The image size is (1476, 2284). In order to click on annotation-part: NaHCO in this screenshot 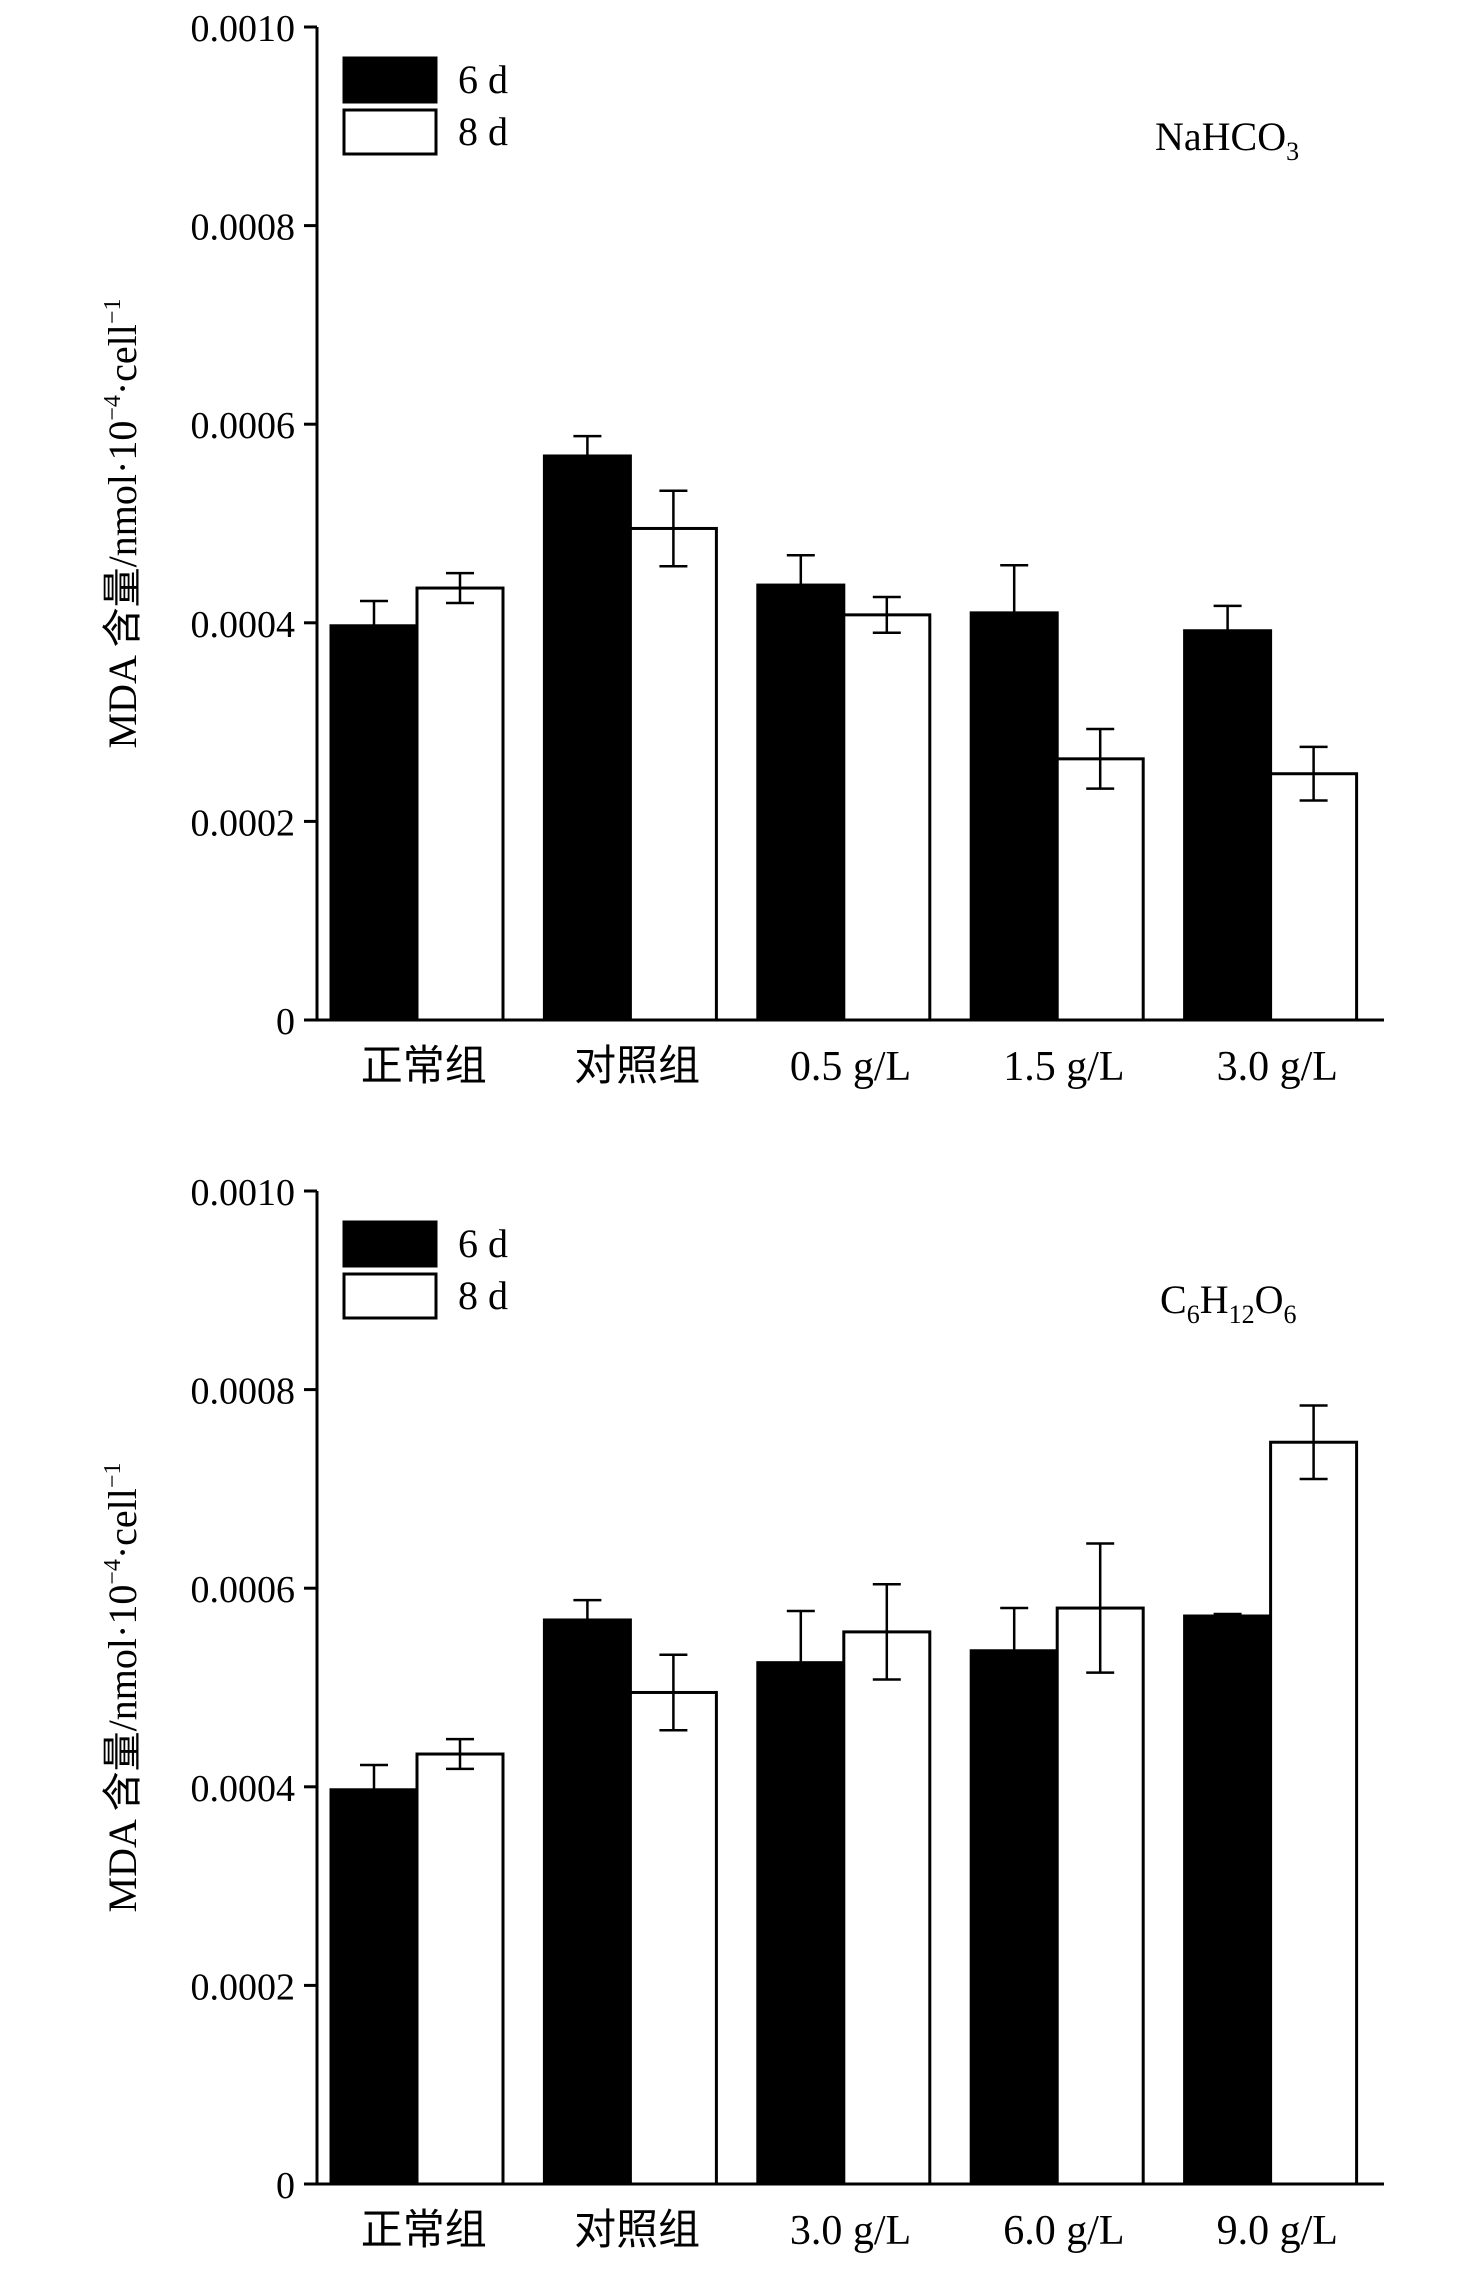, I will do `click(1220, 136)`.